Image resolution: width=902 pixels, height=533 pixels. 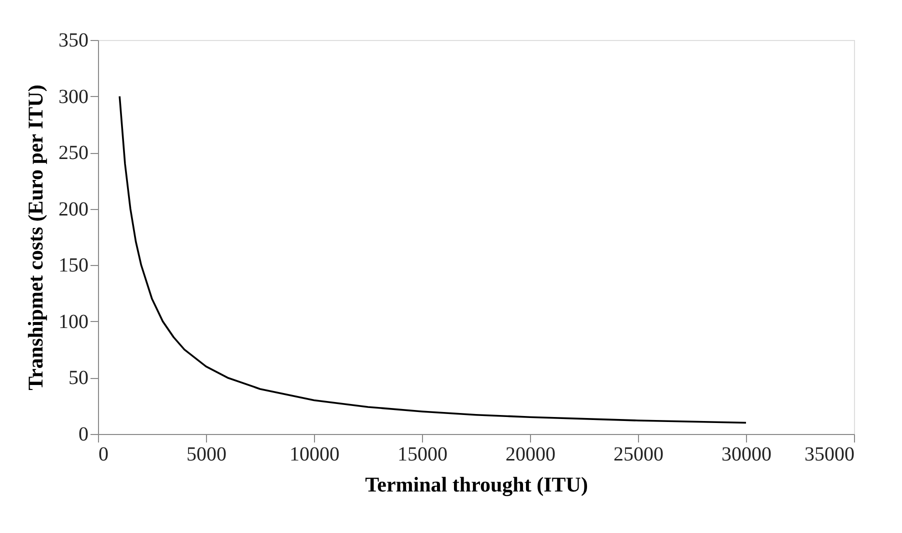 I want to click on x-tick-label: 35000, so click(x=829, y=455).